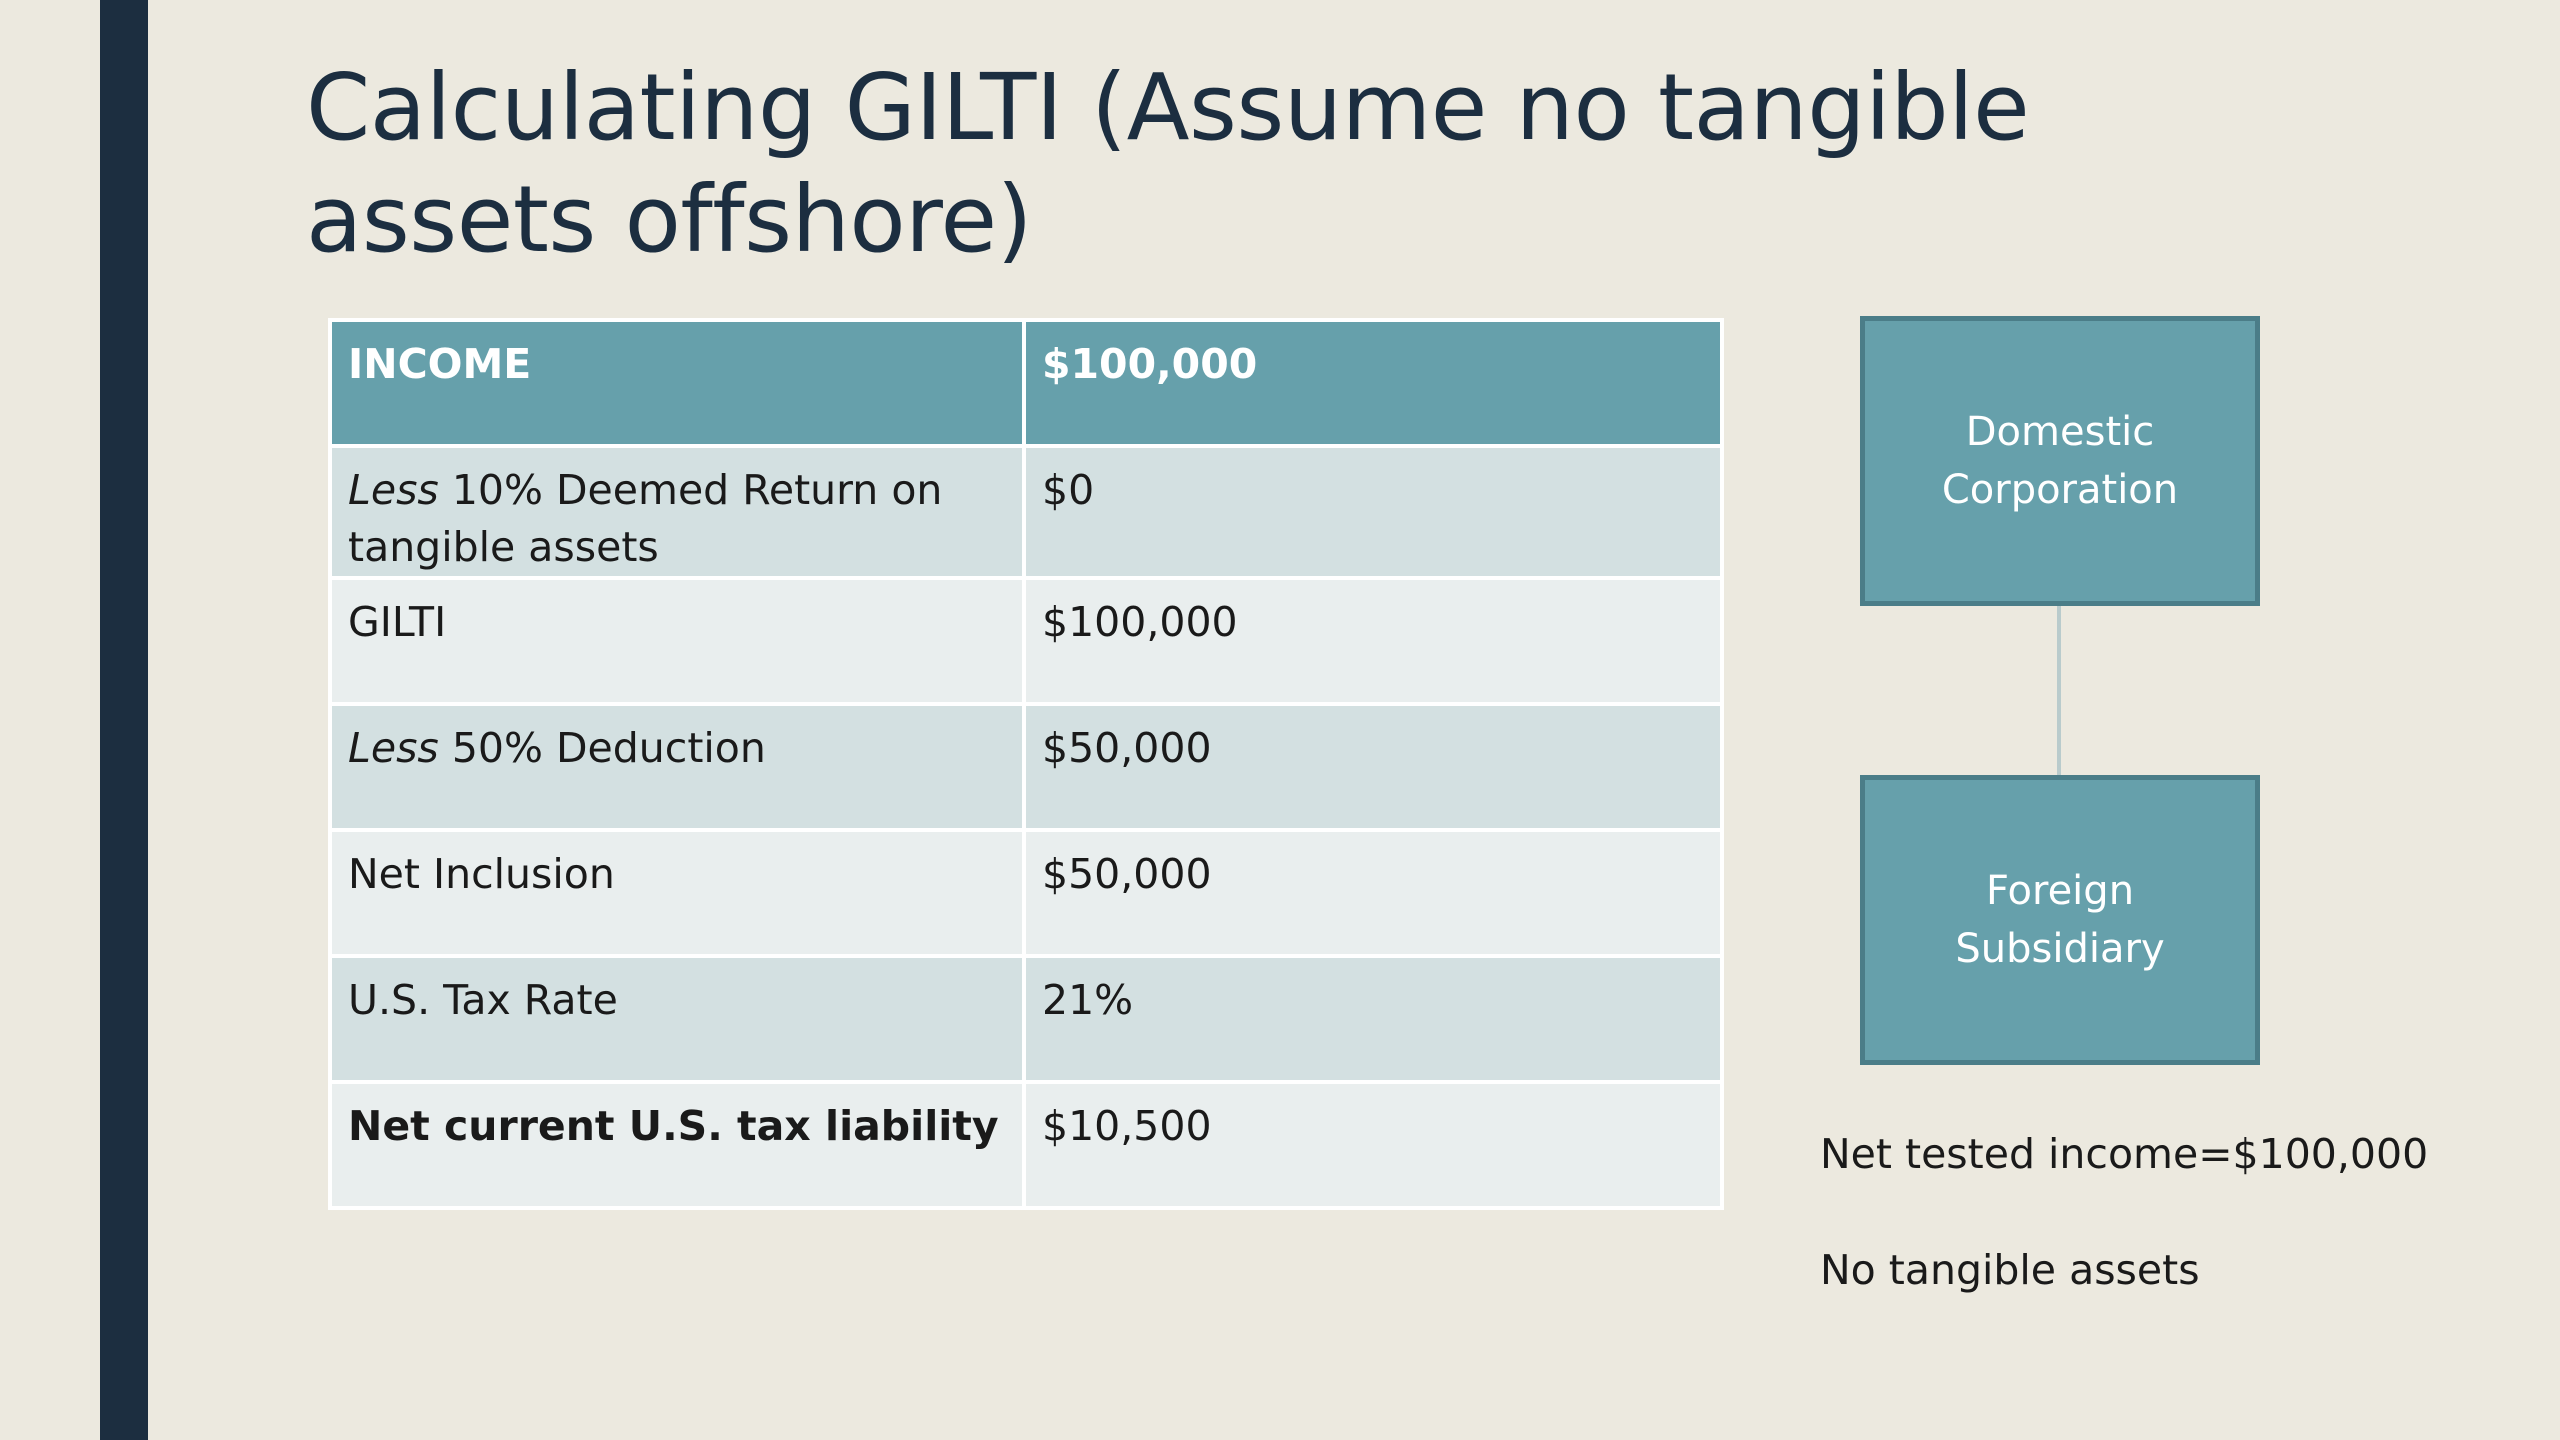  Describe the element at coordinates (602, 748) in the screenshot. I see `label-text: 50% Deduction` at that location.